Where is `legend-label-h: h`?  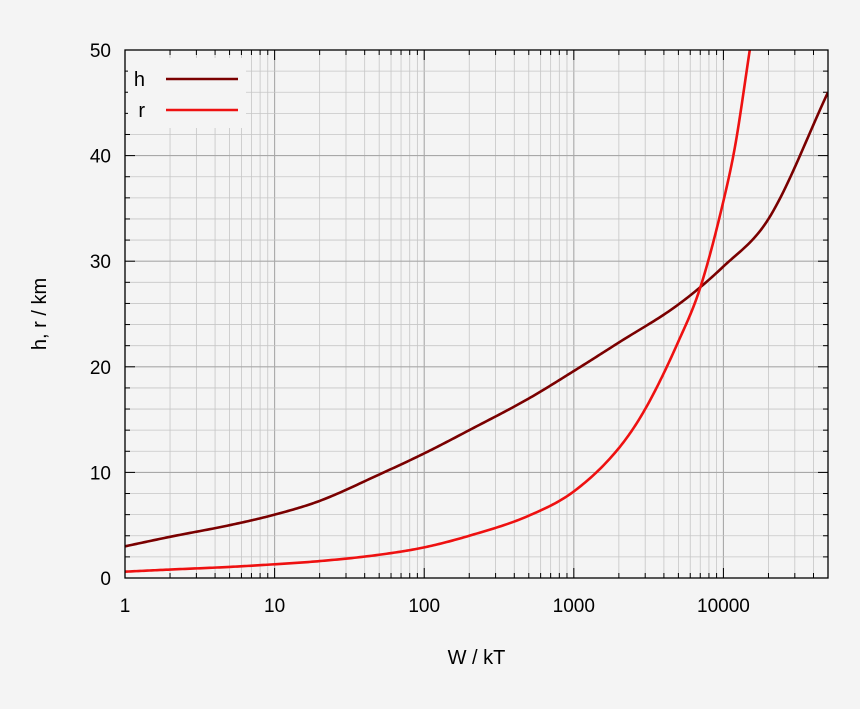
legend-label-h: h is located at coordinates (139, 80).